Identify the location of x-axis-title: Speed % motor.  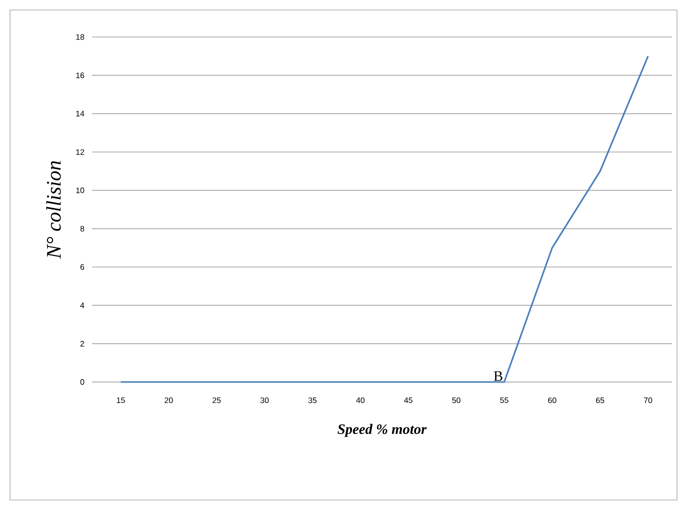
(382, 430).